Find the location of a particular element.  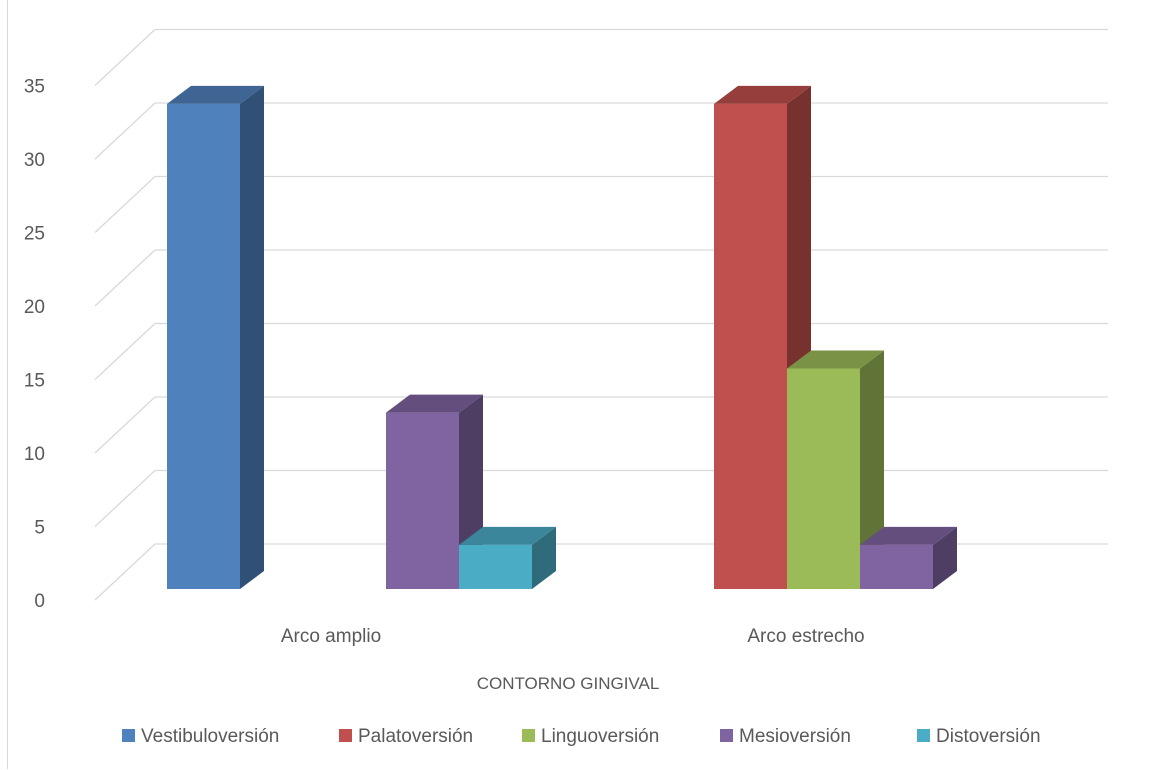

legend-item: Linguoversión is located at coordinates (590, 736).